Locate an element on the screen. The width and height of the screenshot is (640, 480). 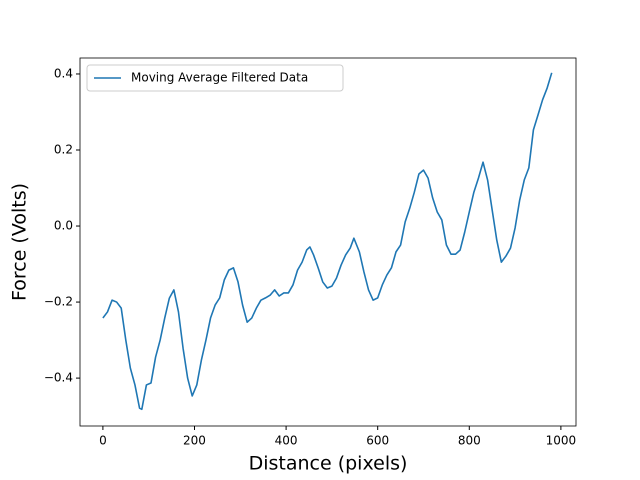
y-tick-label: −0.4 is located at coordinates (58, 378).